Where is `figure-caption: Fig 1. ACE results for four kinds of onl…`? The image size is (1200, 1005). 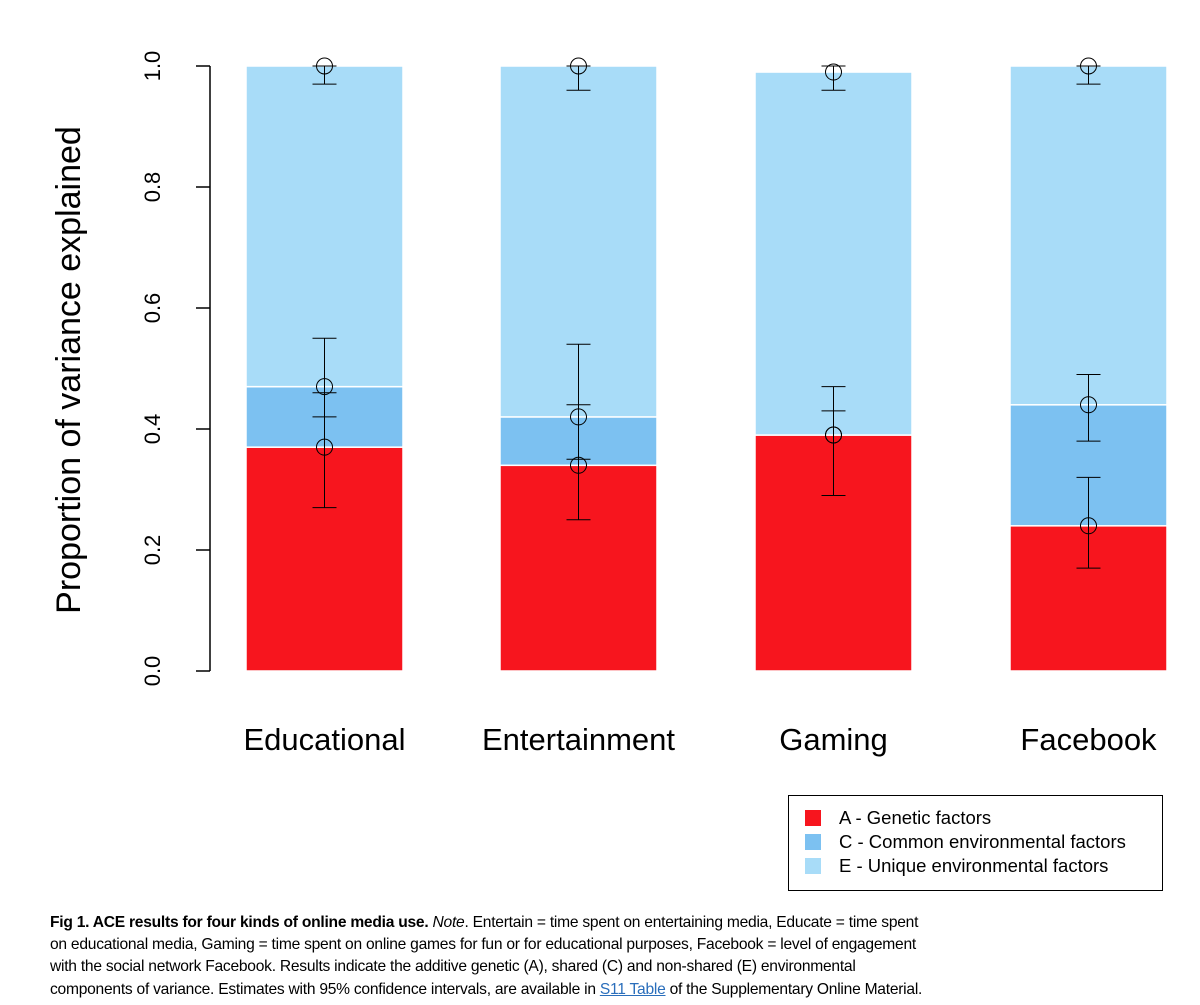 figure-caption: Fig 1. ACE results for four kinds of onl… is located at coordinates (610, 956).